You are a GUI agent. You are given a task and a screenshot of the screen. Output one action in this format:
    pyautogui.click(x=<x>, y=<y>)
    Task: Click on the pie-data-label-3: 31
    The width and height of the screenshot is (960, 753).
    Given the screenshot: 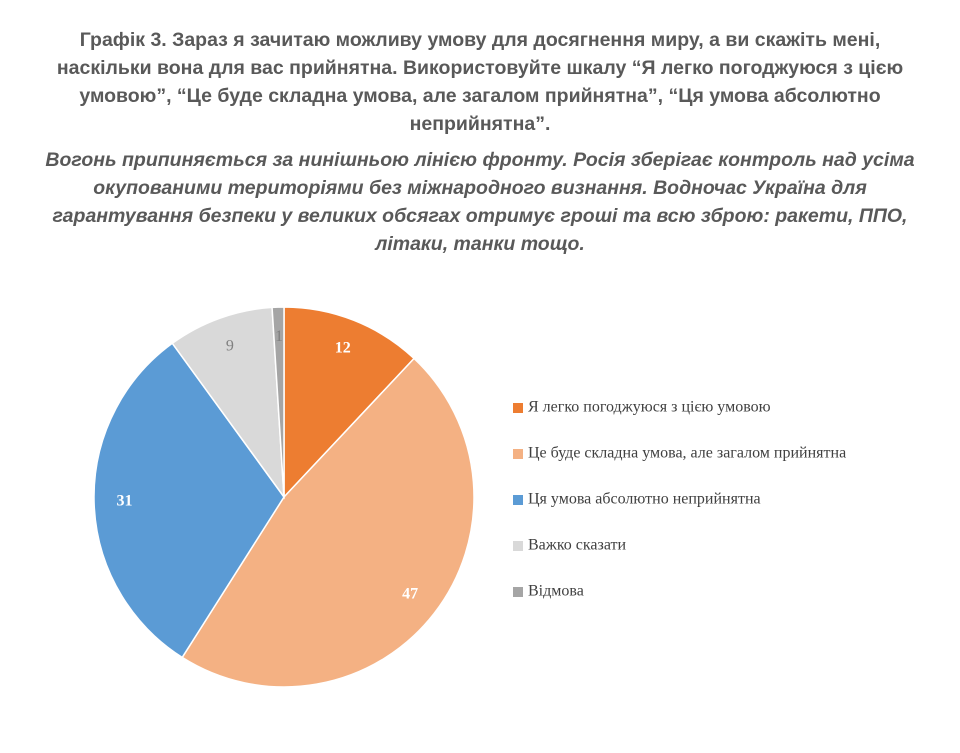 What is the action you would take?
    pyautogui.click(x=124, y=501)
    